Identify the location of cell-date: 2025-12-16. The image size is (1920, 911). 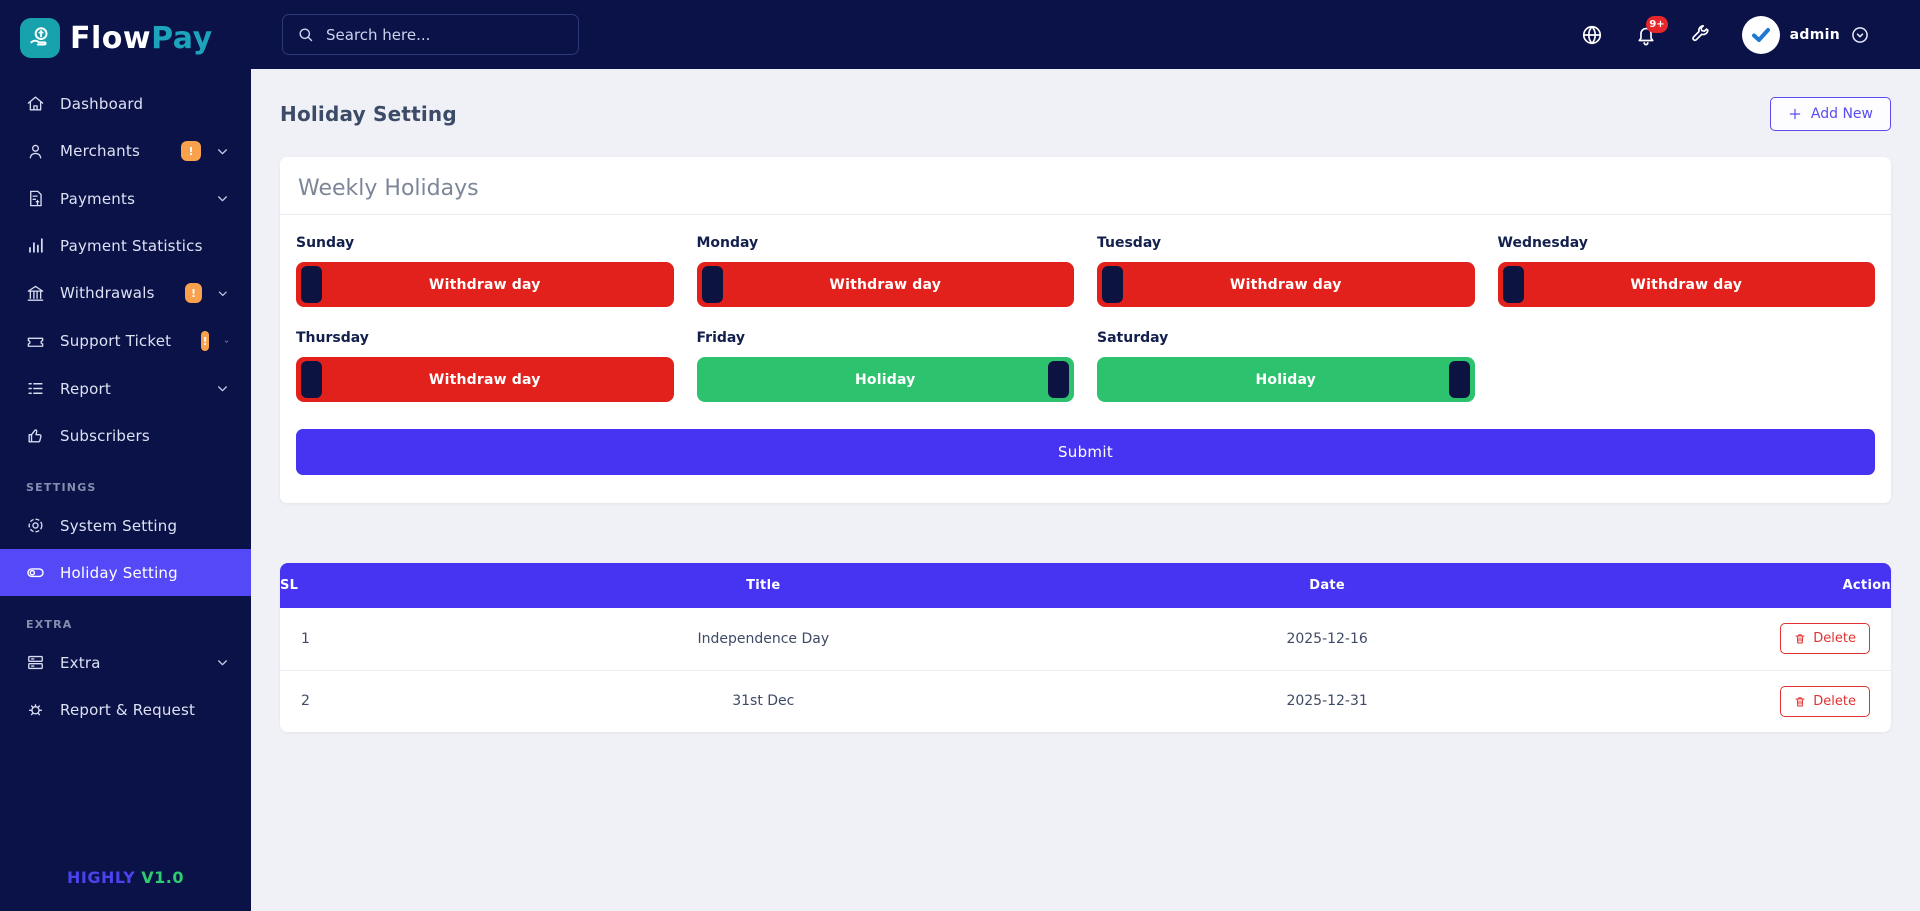
(1327, 639).